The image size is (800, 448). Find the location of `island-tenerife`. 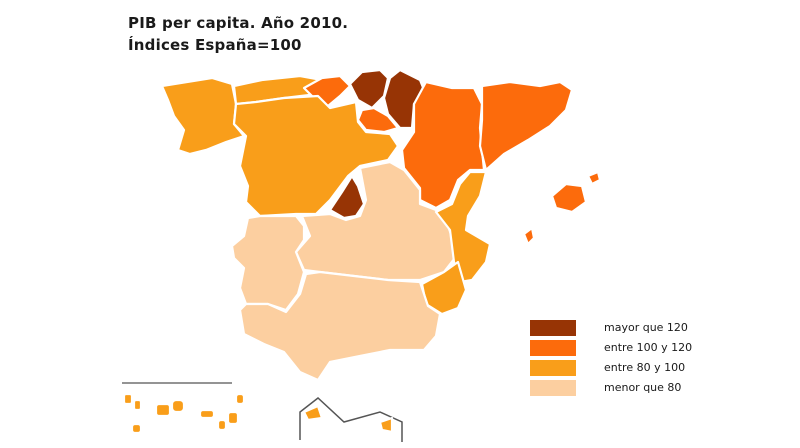

island-tenerife is located at coordinates (163, 410).